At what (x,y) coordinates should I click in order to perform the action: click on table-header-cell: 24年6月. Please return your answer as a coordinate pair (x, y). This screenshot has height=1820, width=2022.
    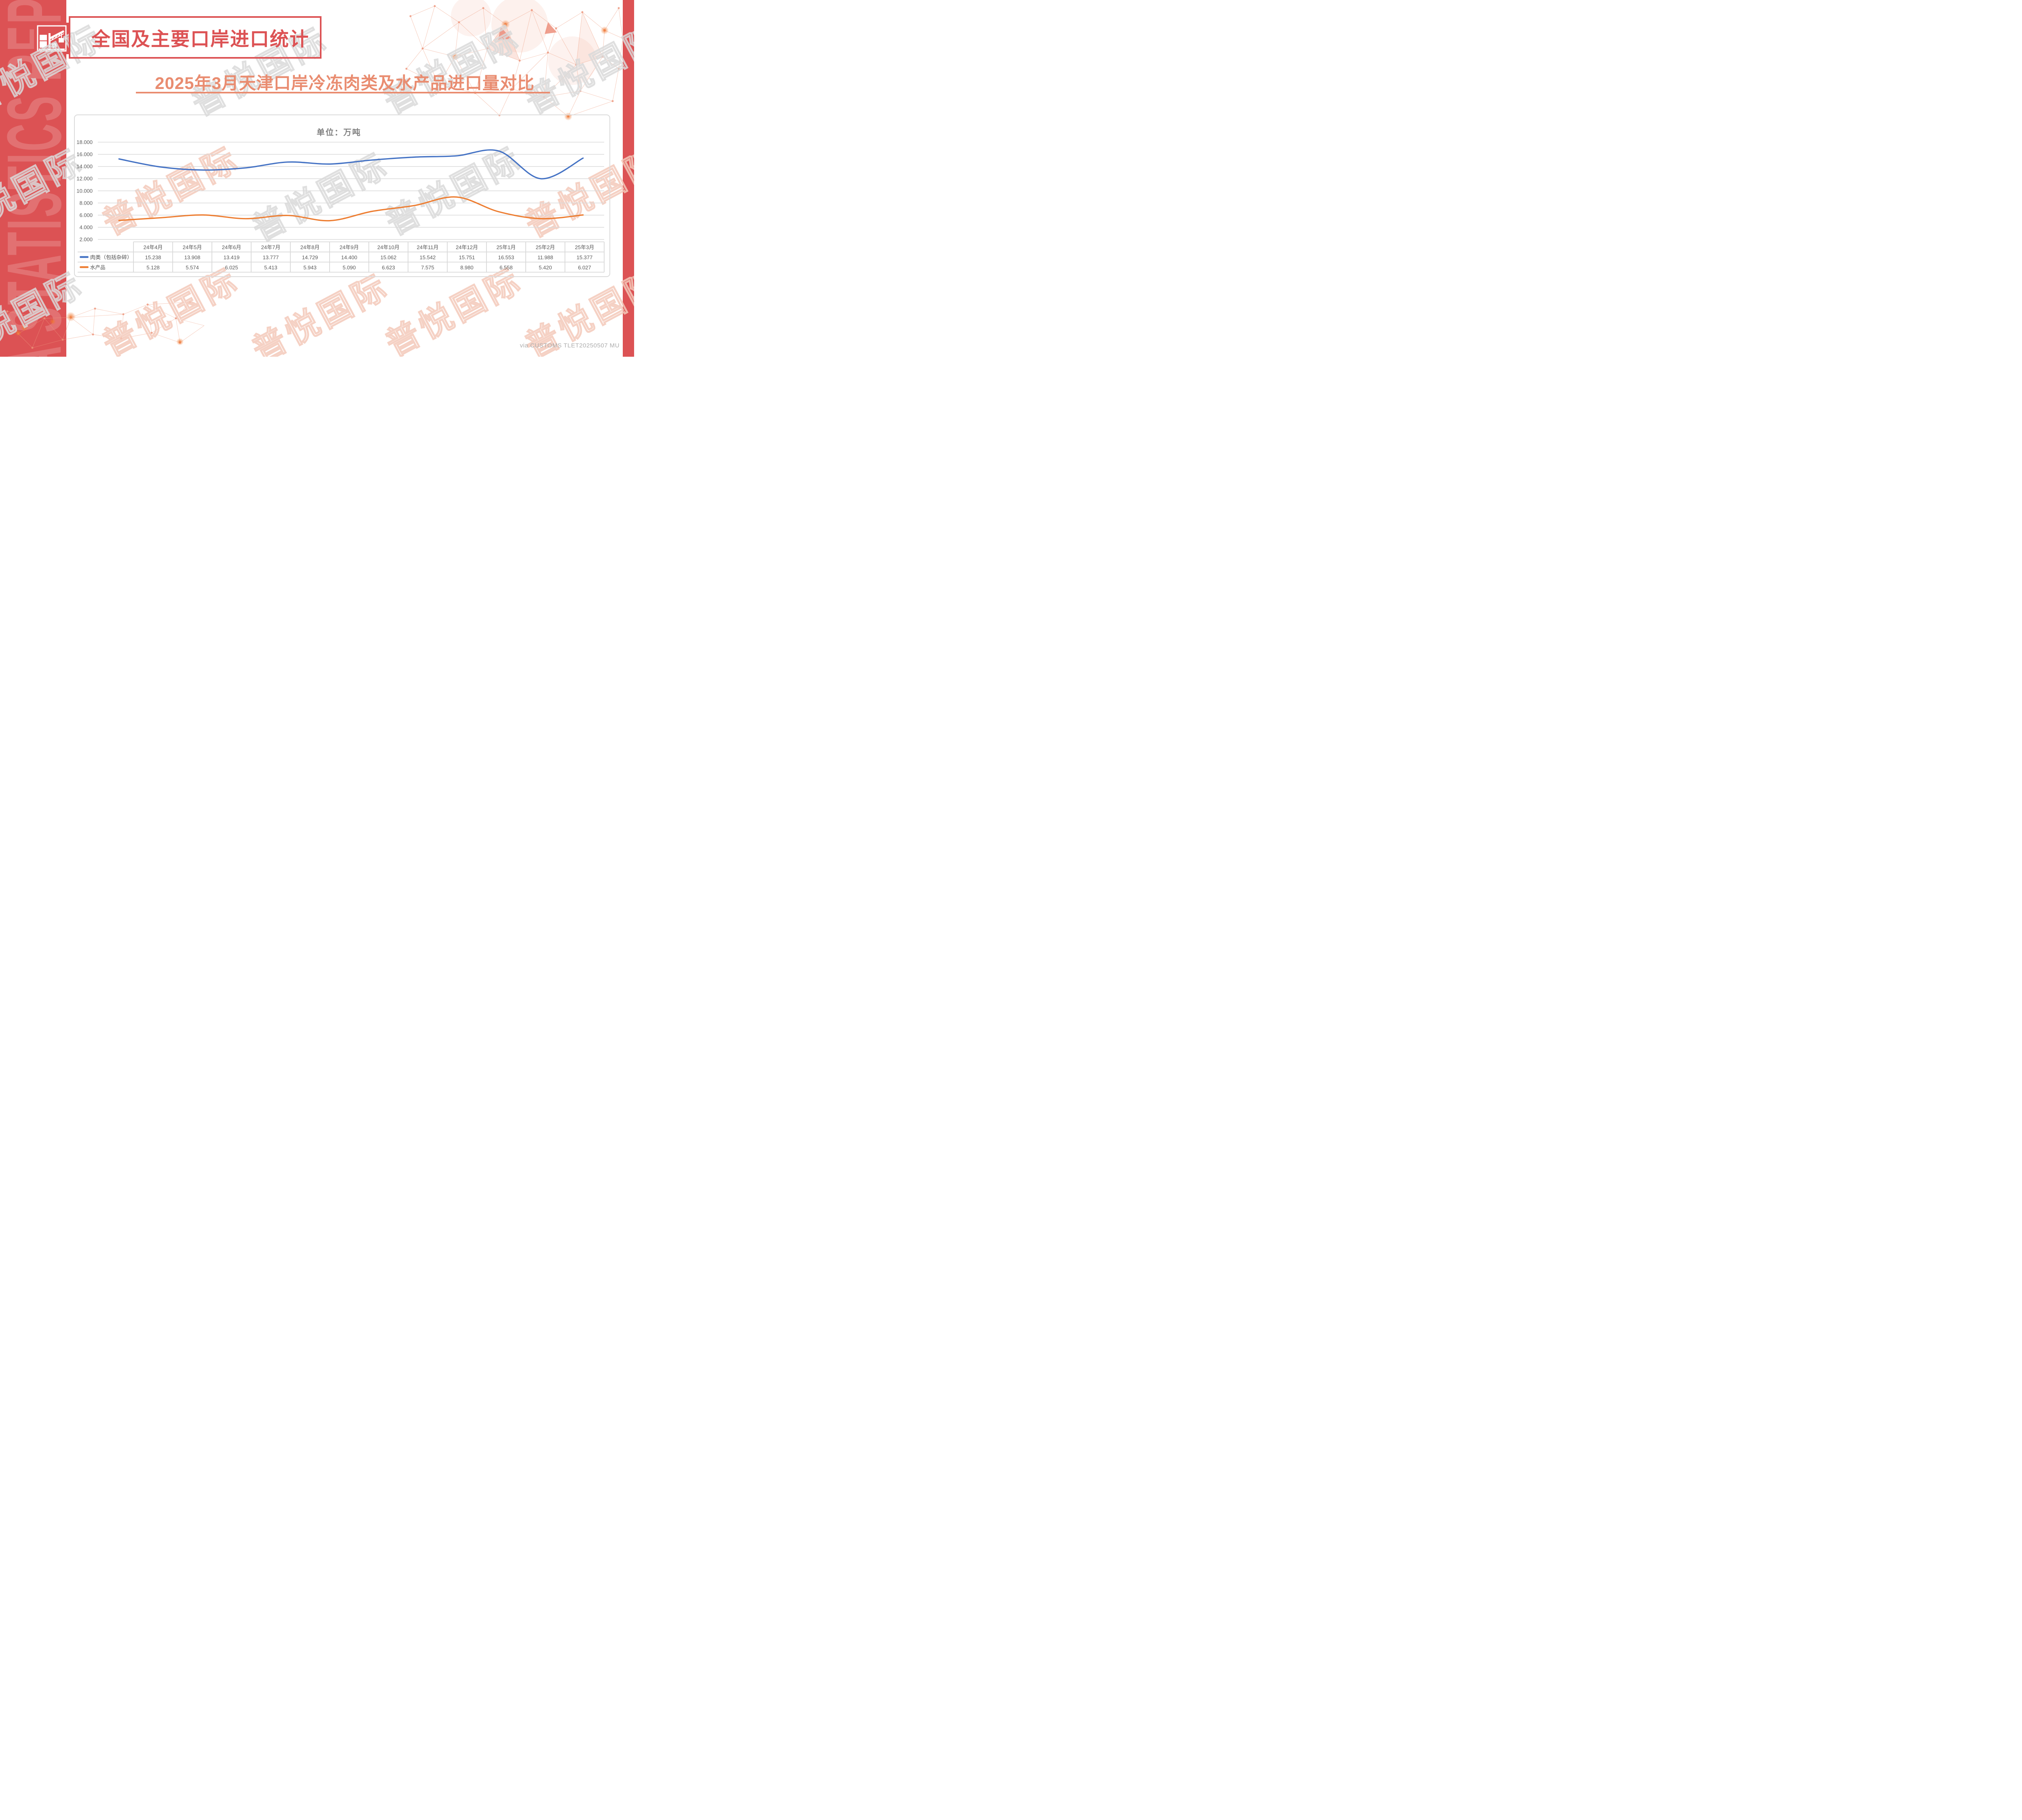
    Looking at the image, I should click on (231, 247).